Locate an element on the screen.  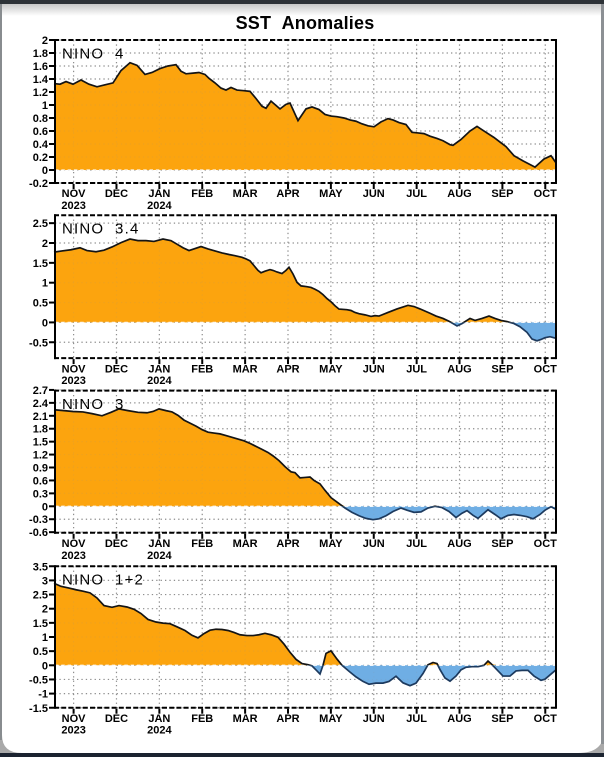
svg-text: -1.5 is located at coordinates (38, 709).